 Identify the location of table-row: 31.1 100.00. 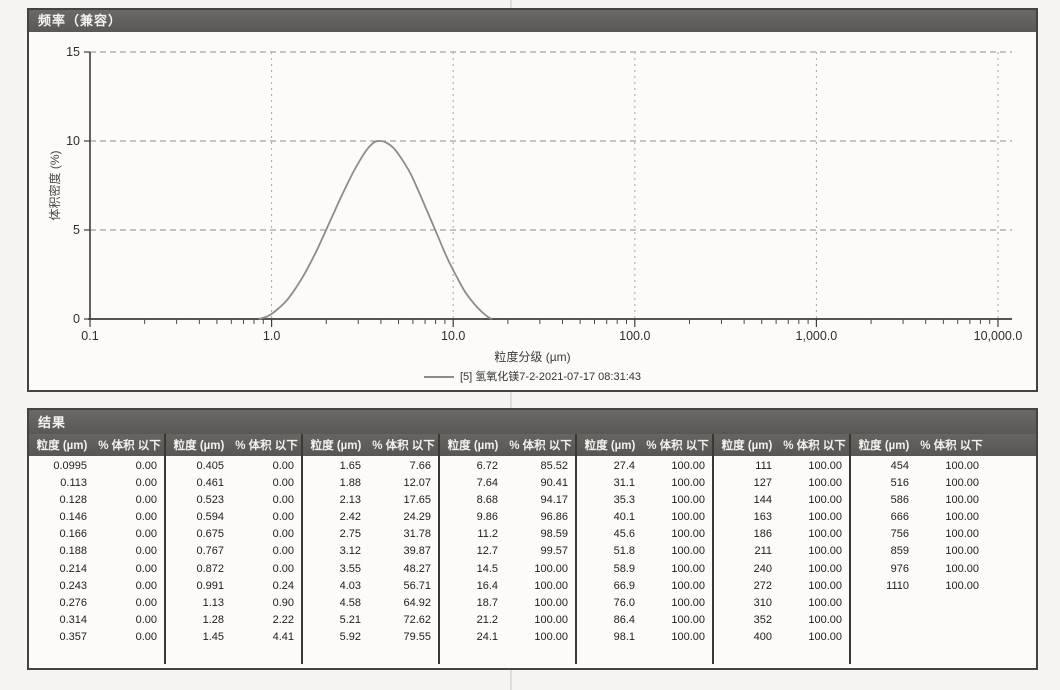
(644, 483).